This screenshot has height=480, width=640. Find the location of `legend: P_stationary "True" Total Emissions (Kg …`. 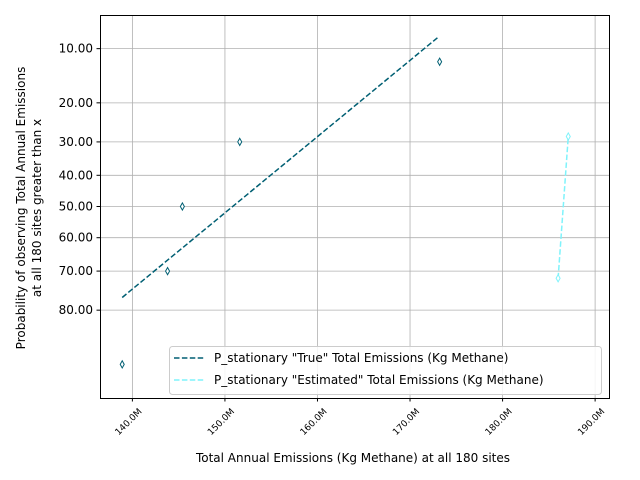

legend: P_stationary "True" Total Emissions (Kg … is located at coordinates (385, 370).